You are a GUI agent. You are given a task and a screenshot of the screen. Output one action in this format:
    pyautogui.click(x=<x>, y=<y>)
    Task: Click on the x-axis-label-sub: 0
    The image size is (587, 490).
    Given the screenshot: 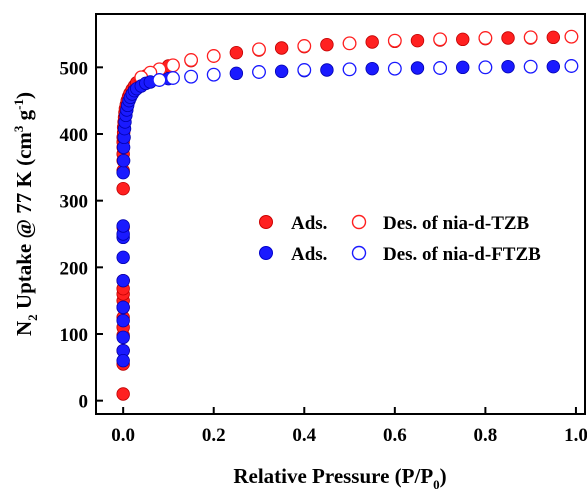 What is the action you would take?
    pyautogui.click(x=436, y=483)
    